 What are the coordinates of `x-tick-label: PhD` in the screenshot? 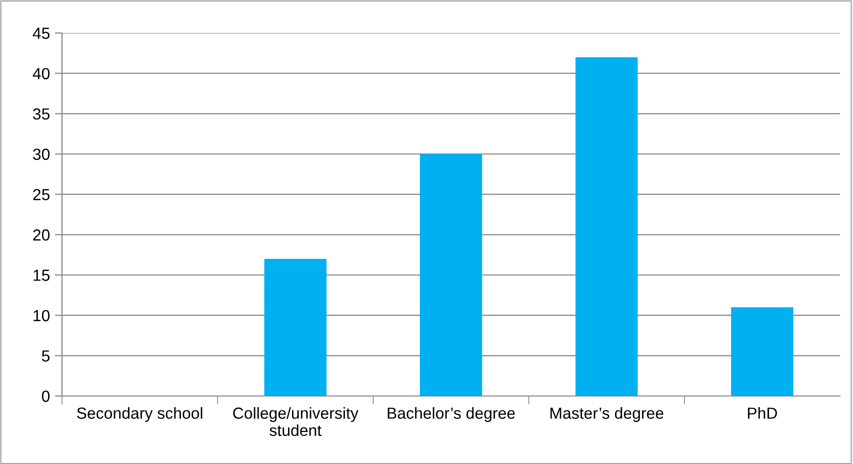 It's located at (762, 413).